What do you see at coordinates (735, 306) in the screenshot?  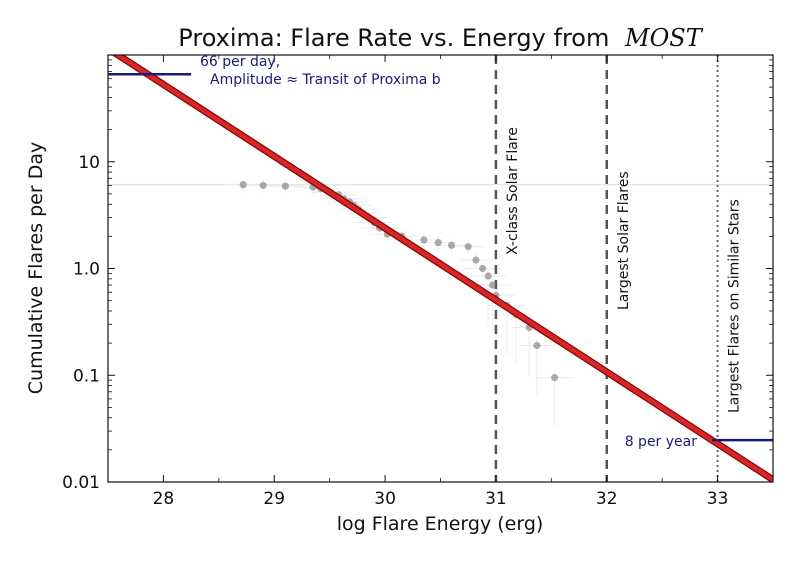 I see `reference-label-2: Largest Flares on Similar Stars` at bounding box center [735, 306].